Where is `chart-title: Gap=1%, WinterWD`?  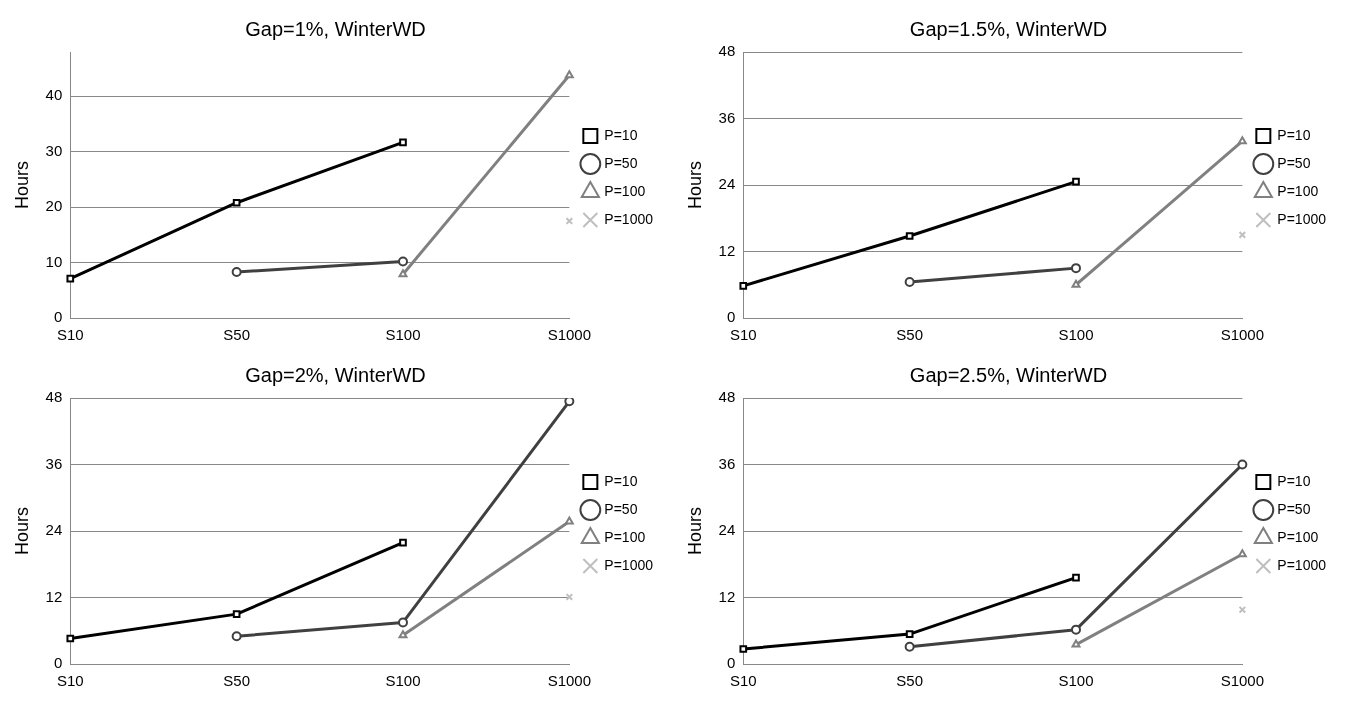
chart-title: Gap=1%, WinterWD is located at coordinates (335, 28).